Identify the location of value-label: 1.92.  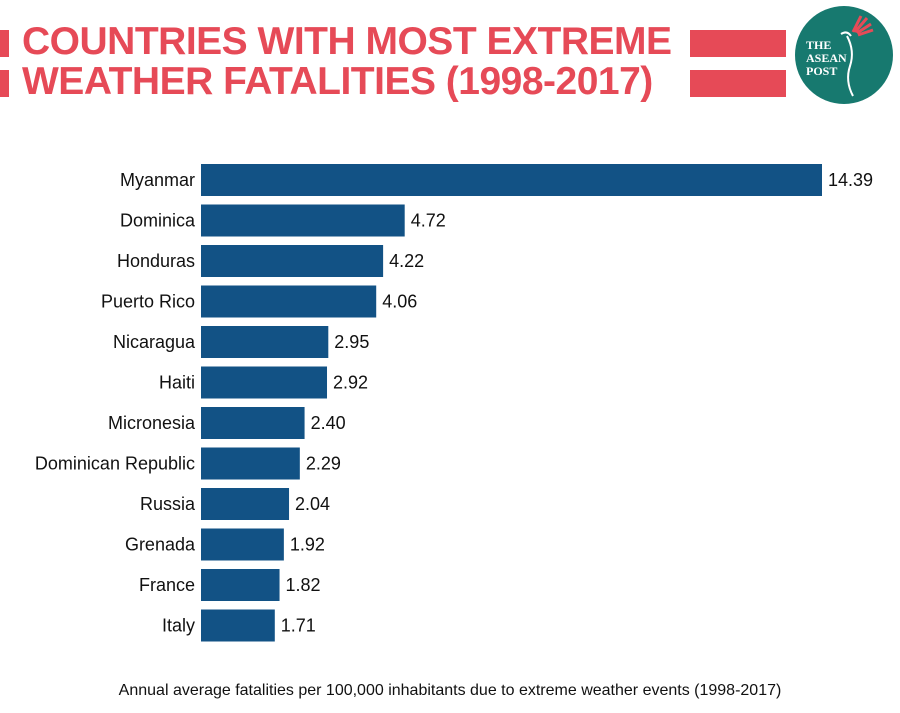
(307, 545).